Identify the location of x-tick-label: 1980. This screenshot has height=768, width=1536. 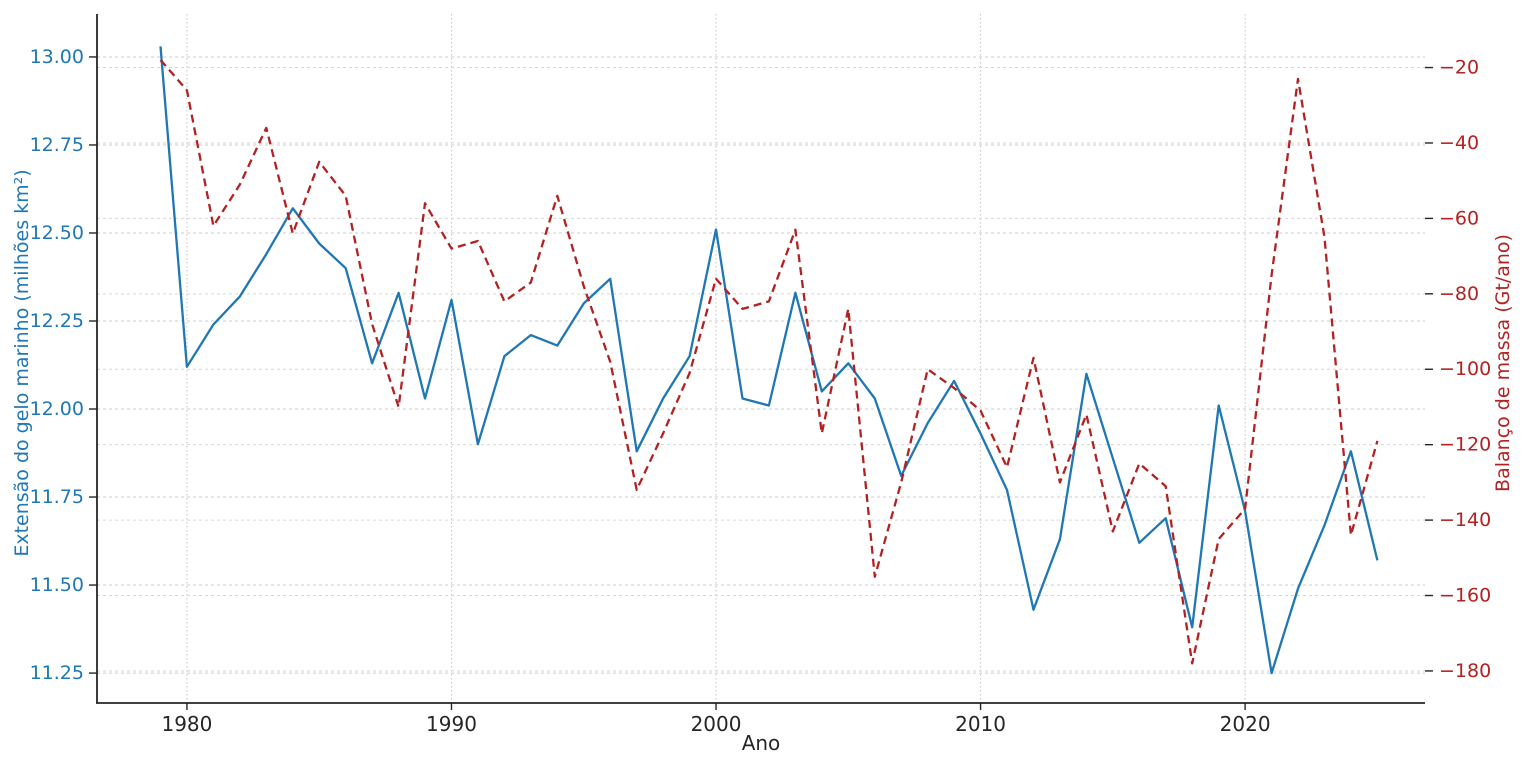
(186, 724).